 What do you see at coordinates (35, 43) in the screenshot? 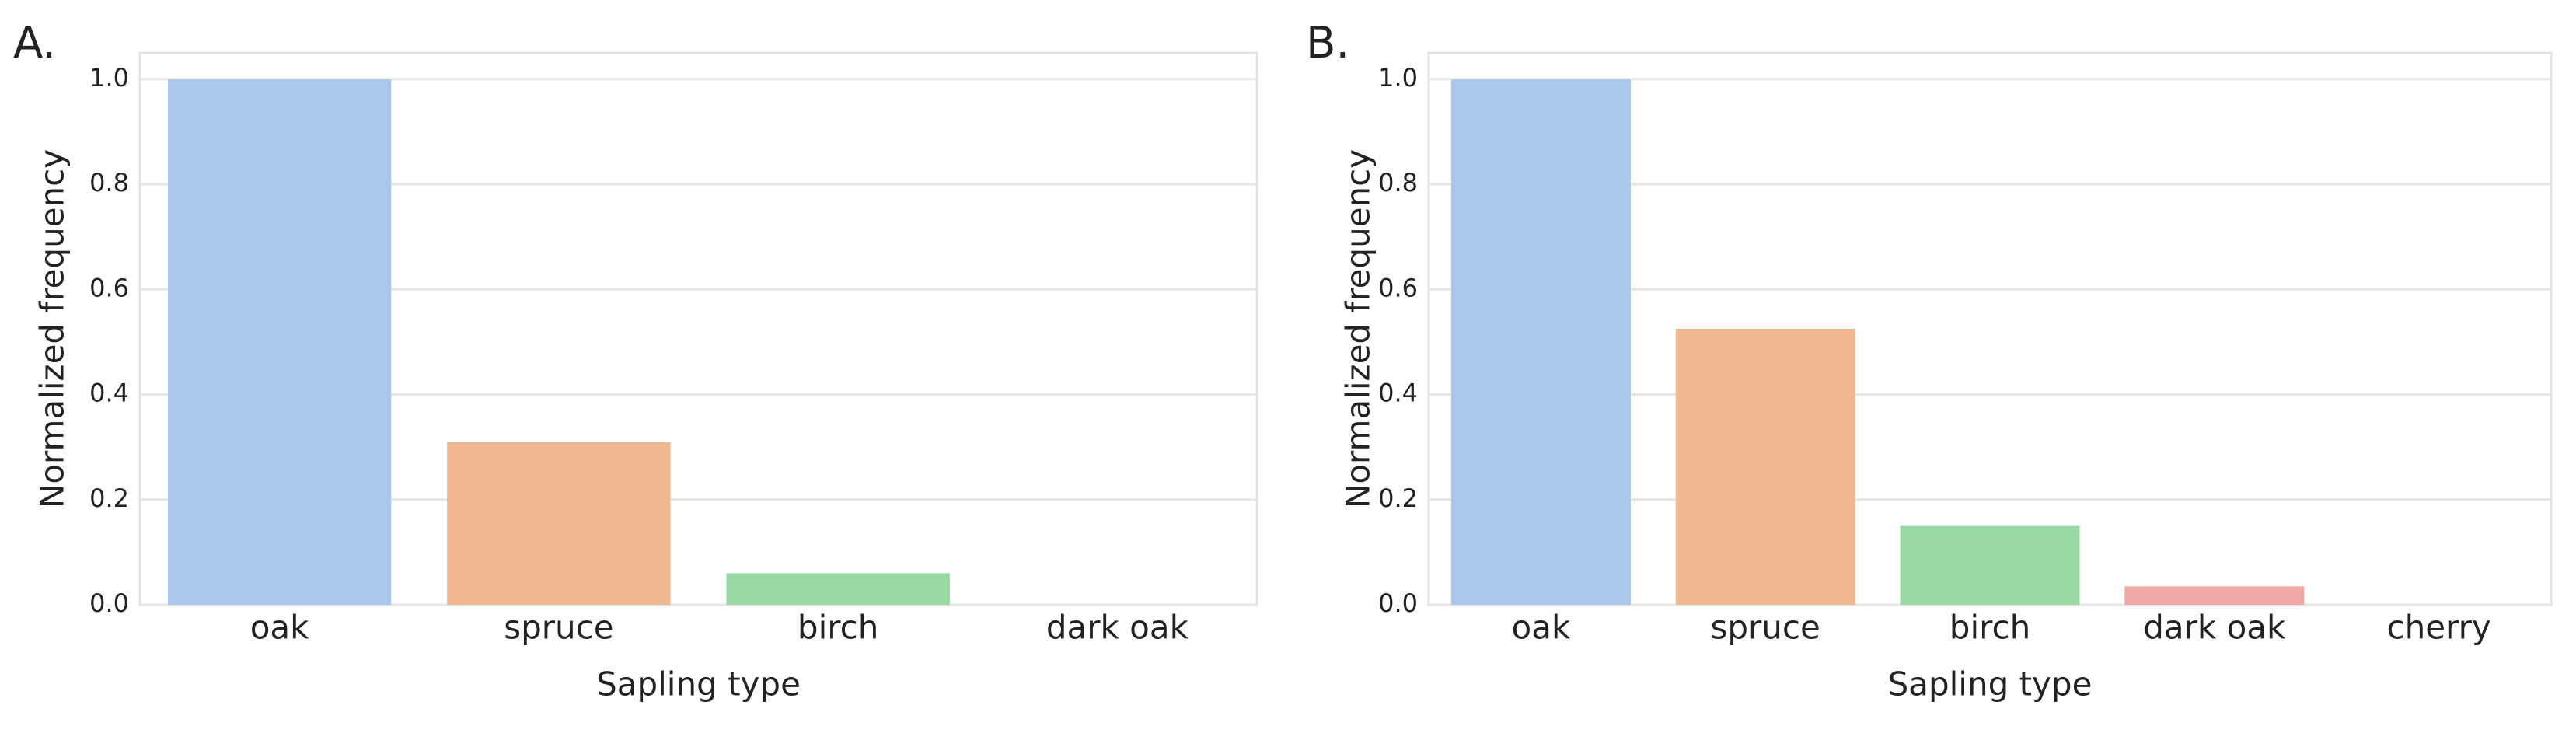
I see `panel-label: A.` at bounding box center [35, 43].